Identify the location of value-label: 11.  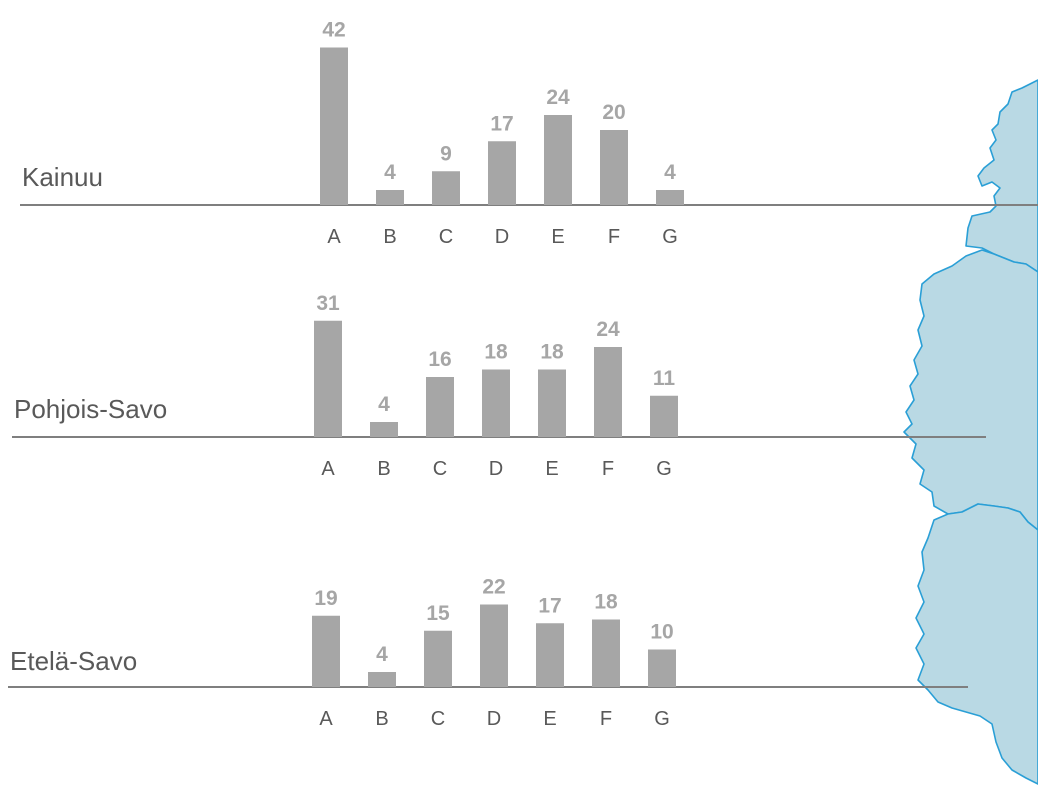
(664, 378).